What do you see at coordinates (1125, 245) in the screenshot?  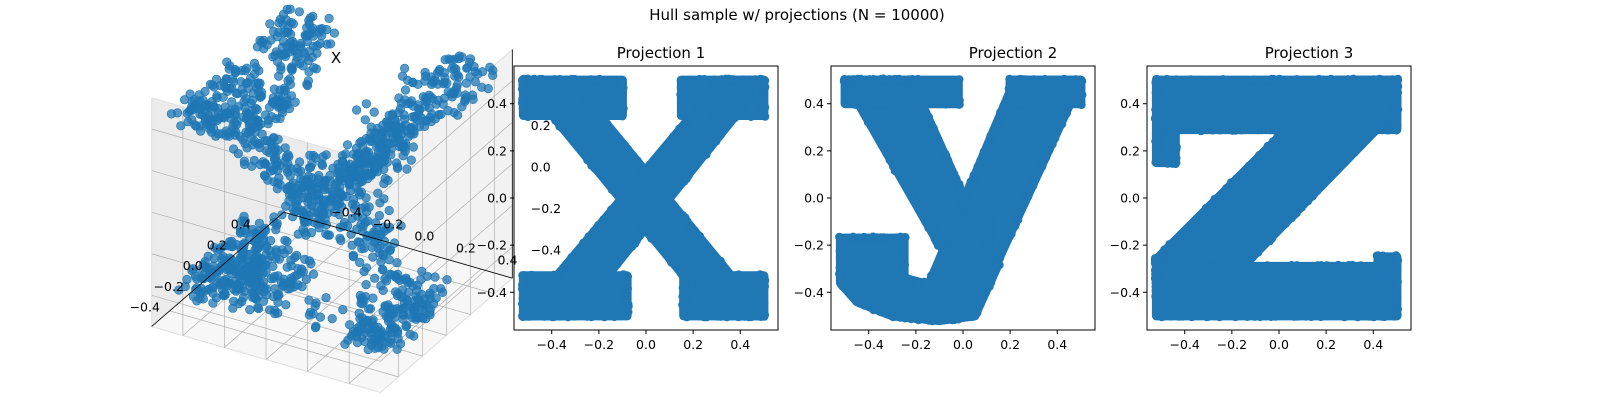 I see `y-tick-label: −0.2` at bounding box center [1125, 245].